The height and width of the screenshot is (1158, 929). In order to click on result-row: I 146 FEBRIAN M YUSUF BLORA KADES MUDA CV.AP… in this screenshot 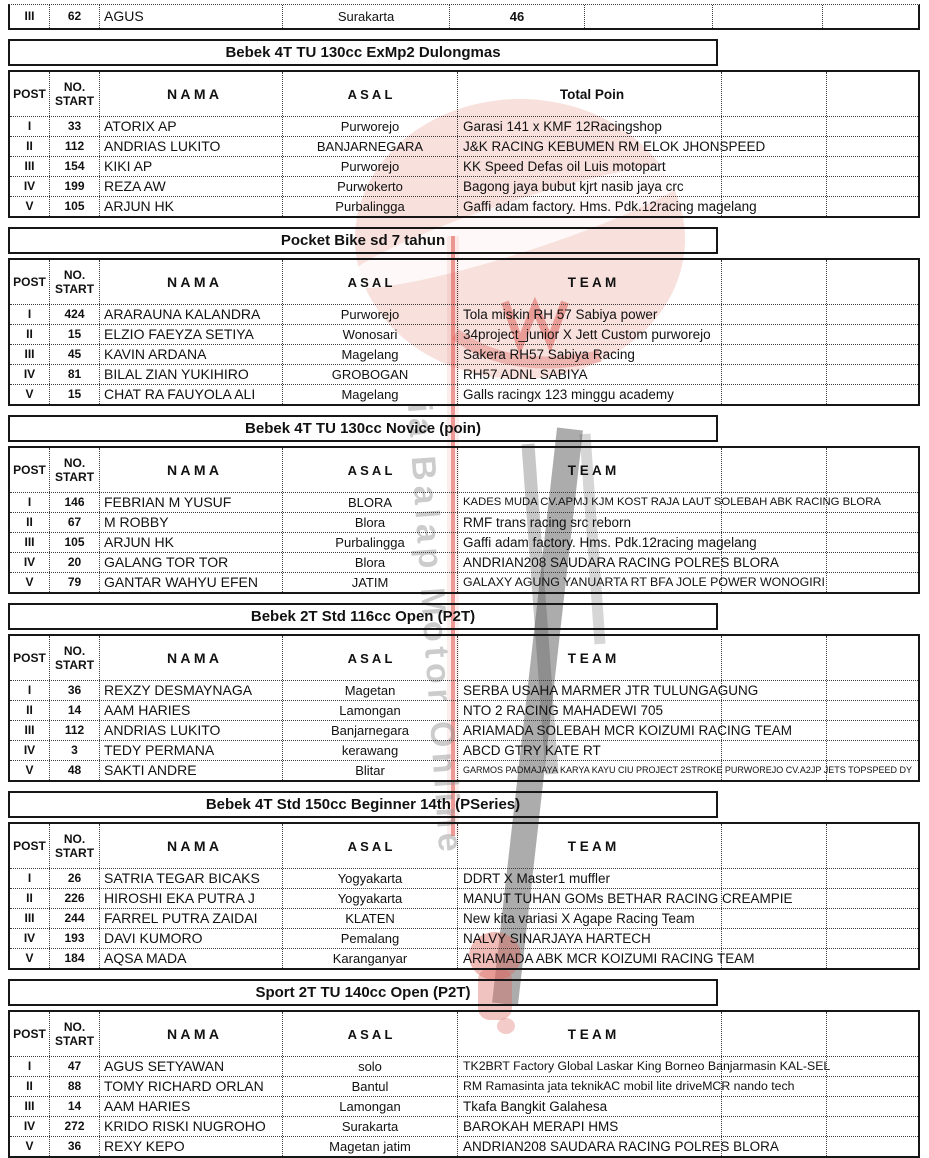, I will do `click(464, 503)`.